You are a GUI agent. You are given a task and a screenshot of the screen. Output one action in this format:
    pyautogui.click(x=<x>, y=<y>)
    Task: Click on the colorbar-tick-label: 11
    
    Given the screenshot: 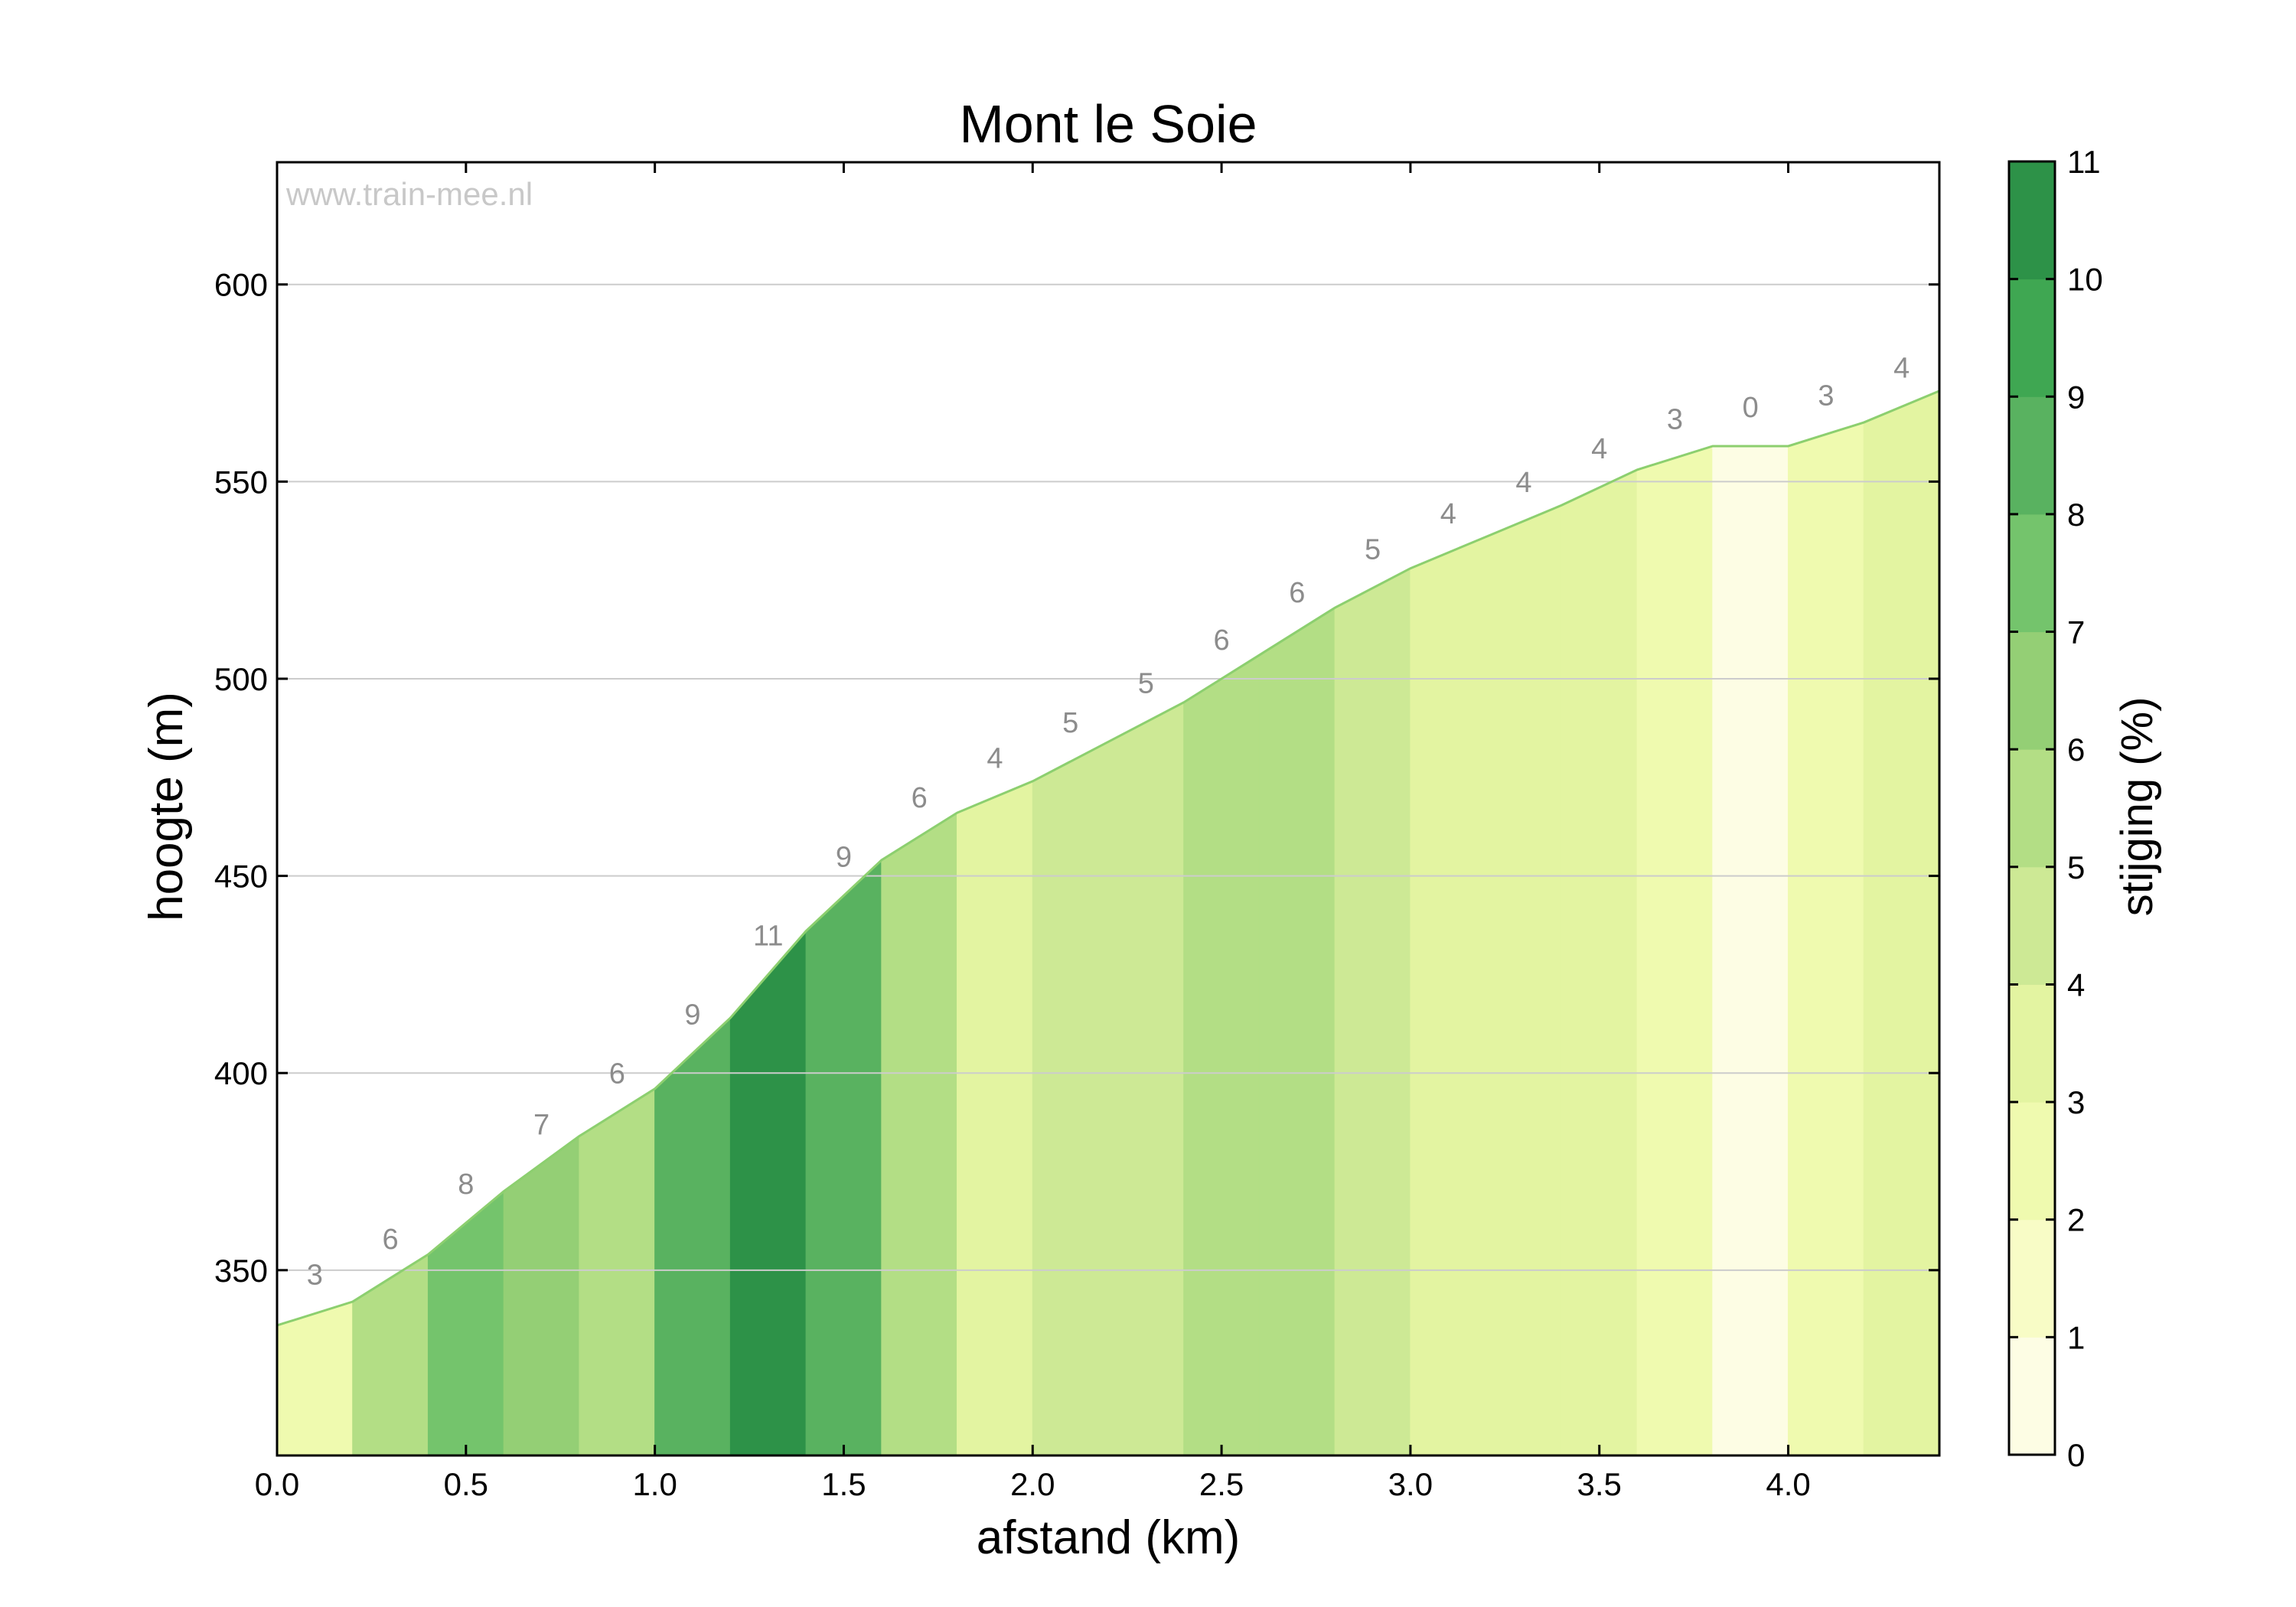 What is the action you would take?
    pyautogui.click(x=2084, y=162)
    